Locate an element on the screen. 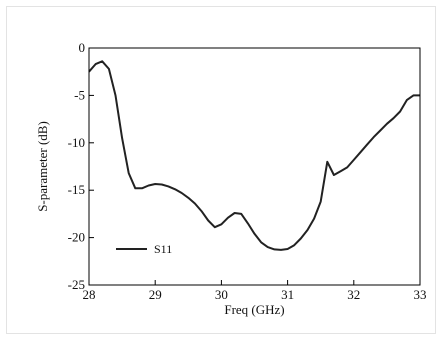  x-tick-label-30: 30 is located at coordinates (221, 294).